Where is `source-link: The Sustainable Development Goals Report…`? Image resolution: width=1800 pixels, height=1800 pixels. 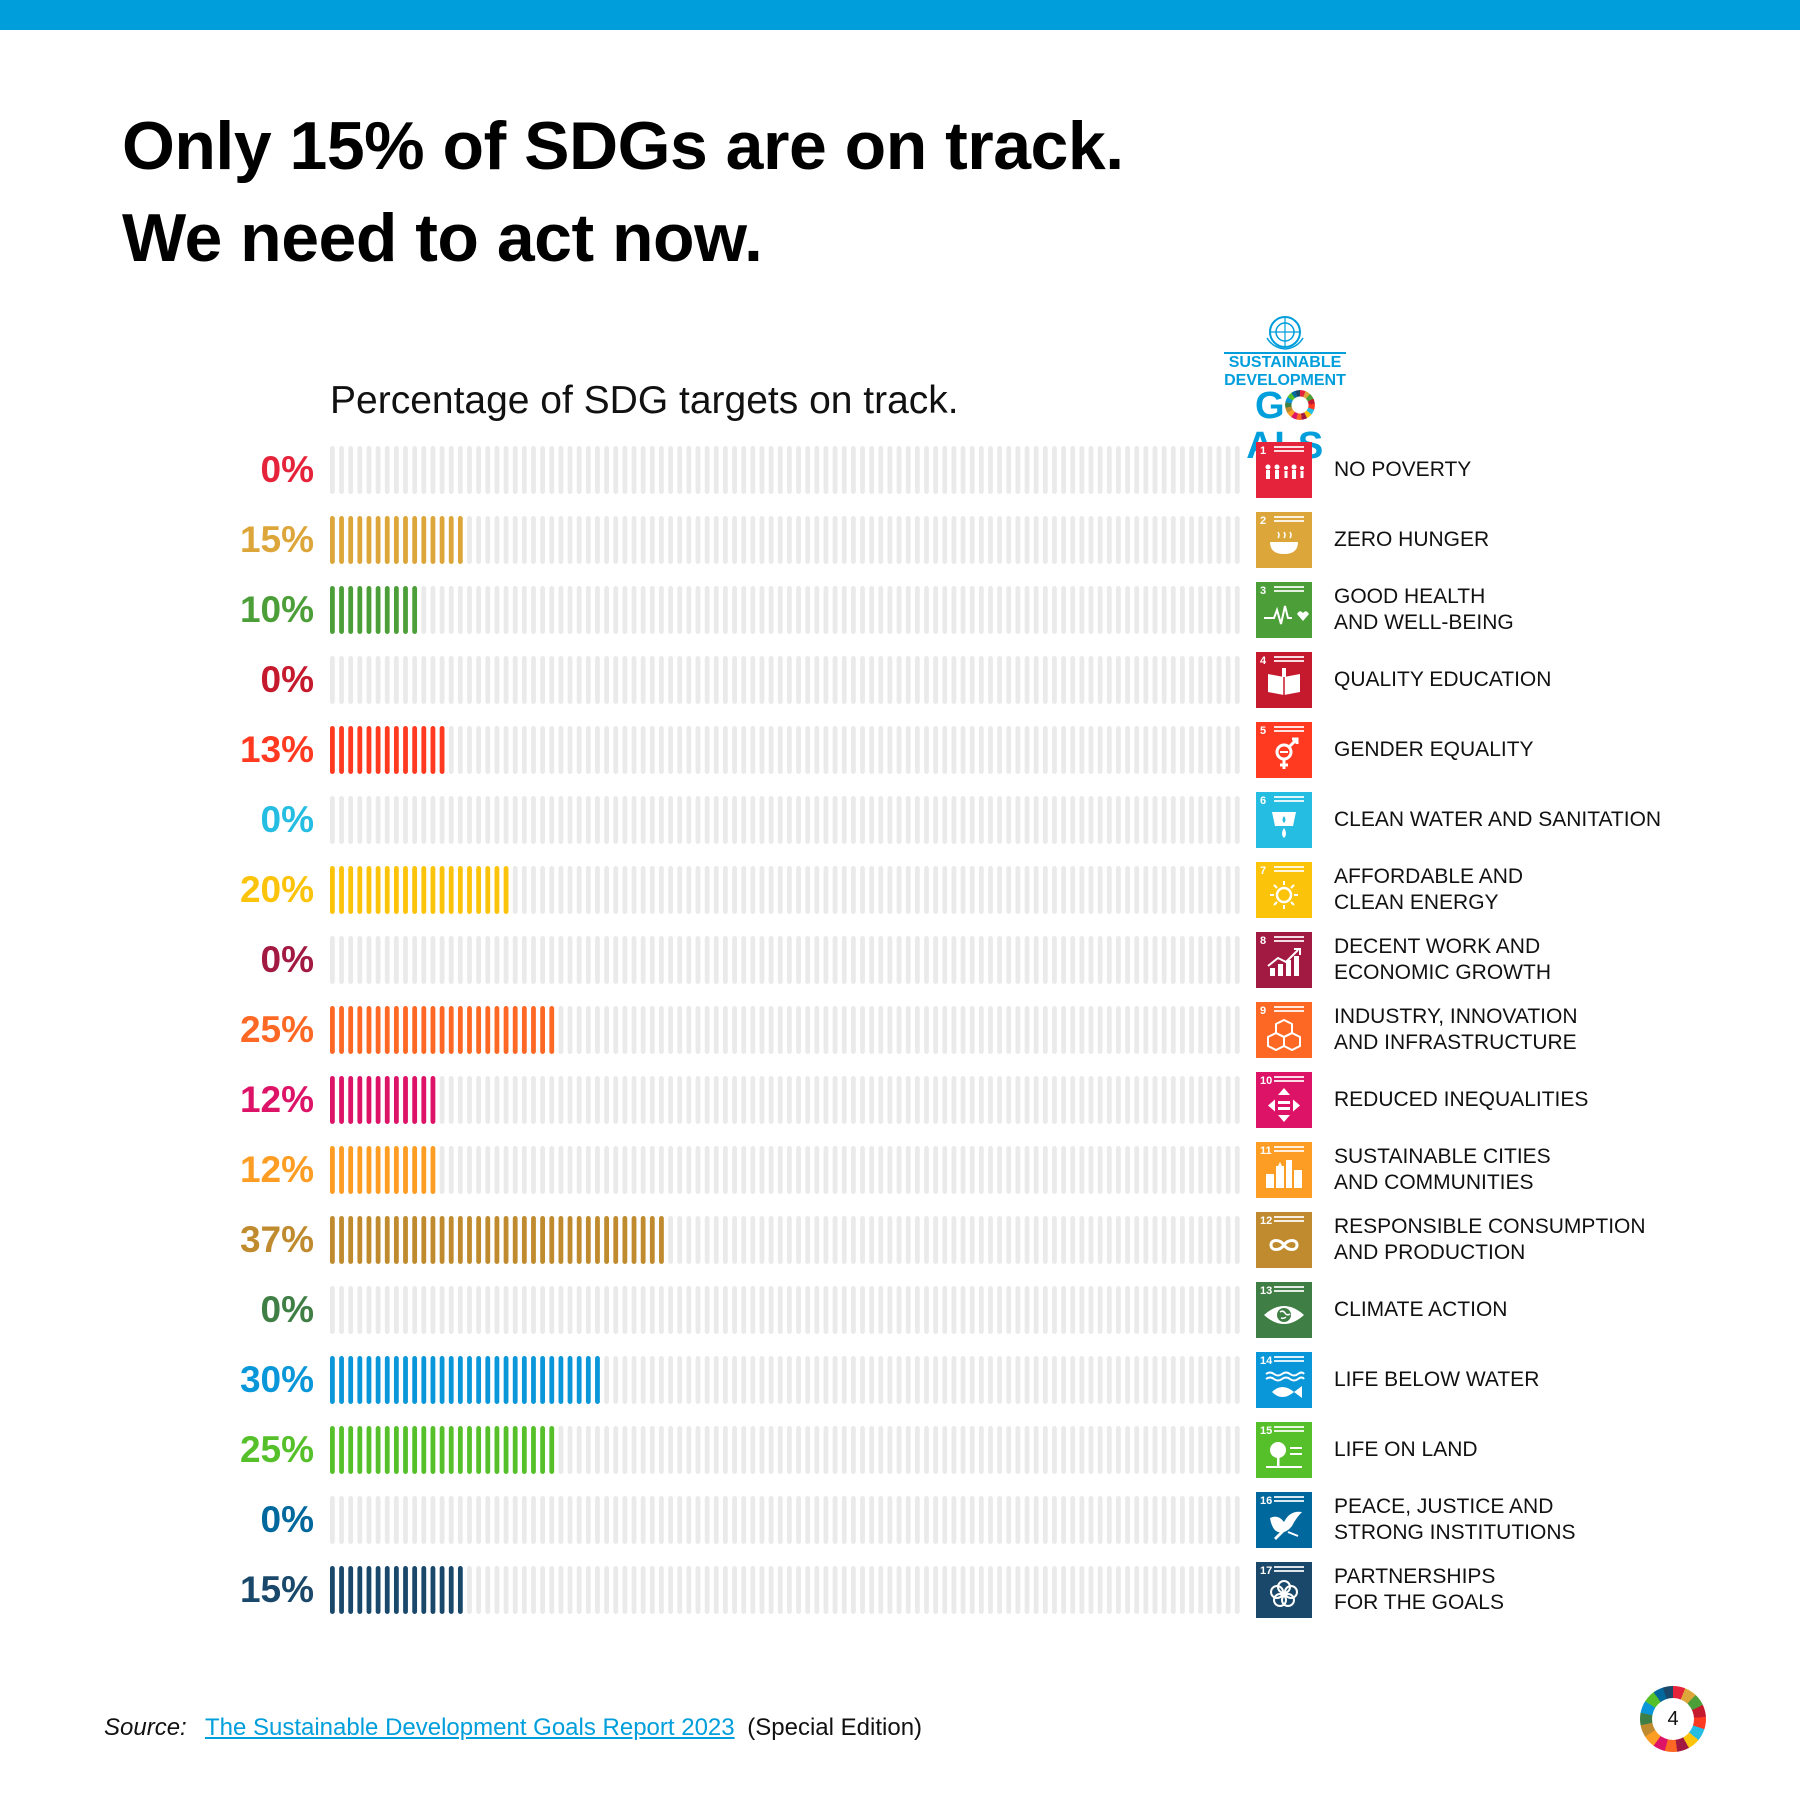 source-link: The Sustainable Development Goals Report… is located at coordinates (469, 1727).